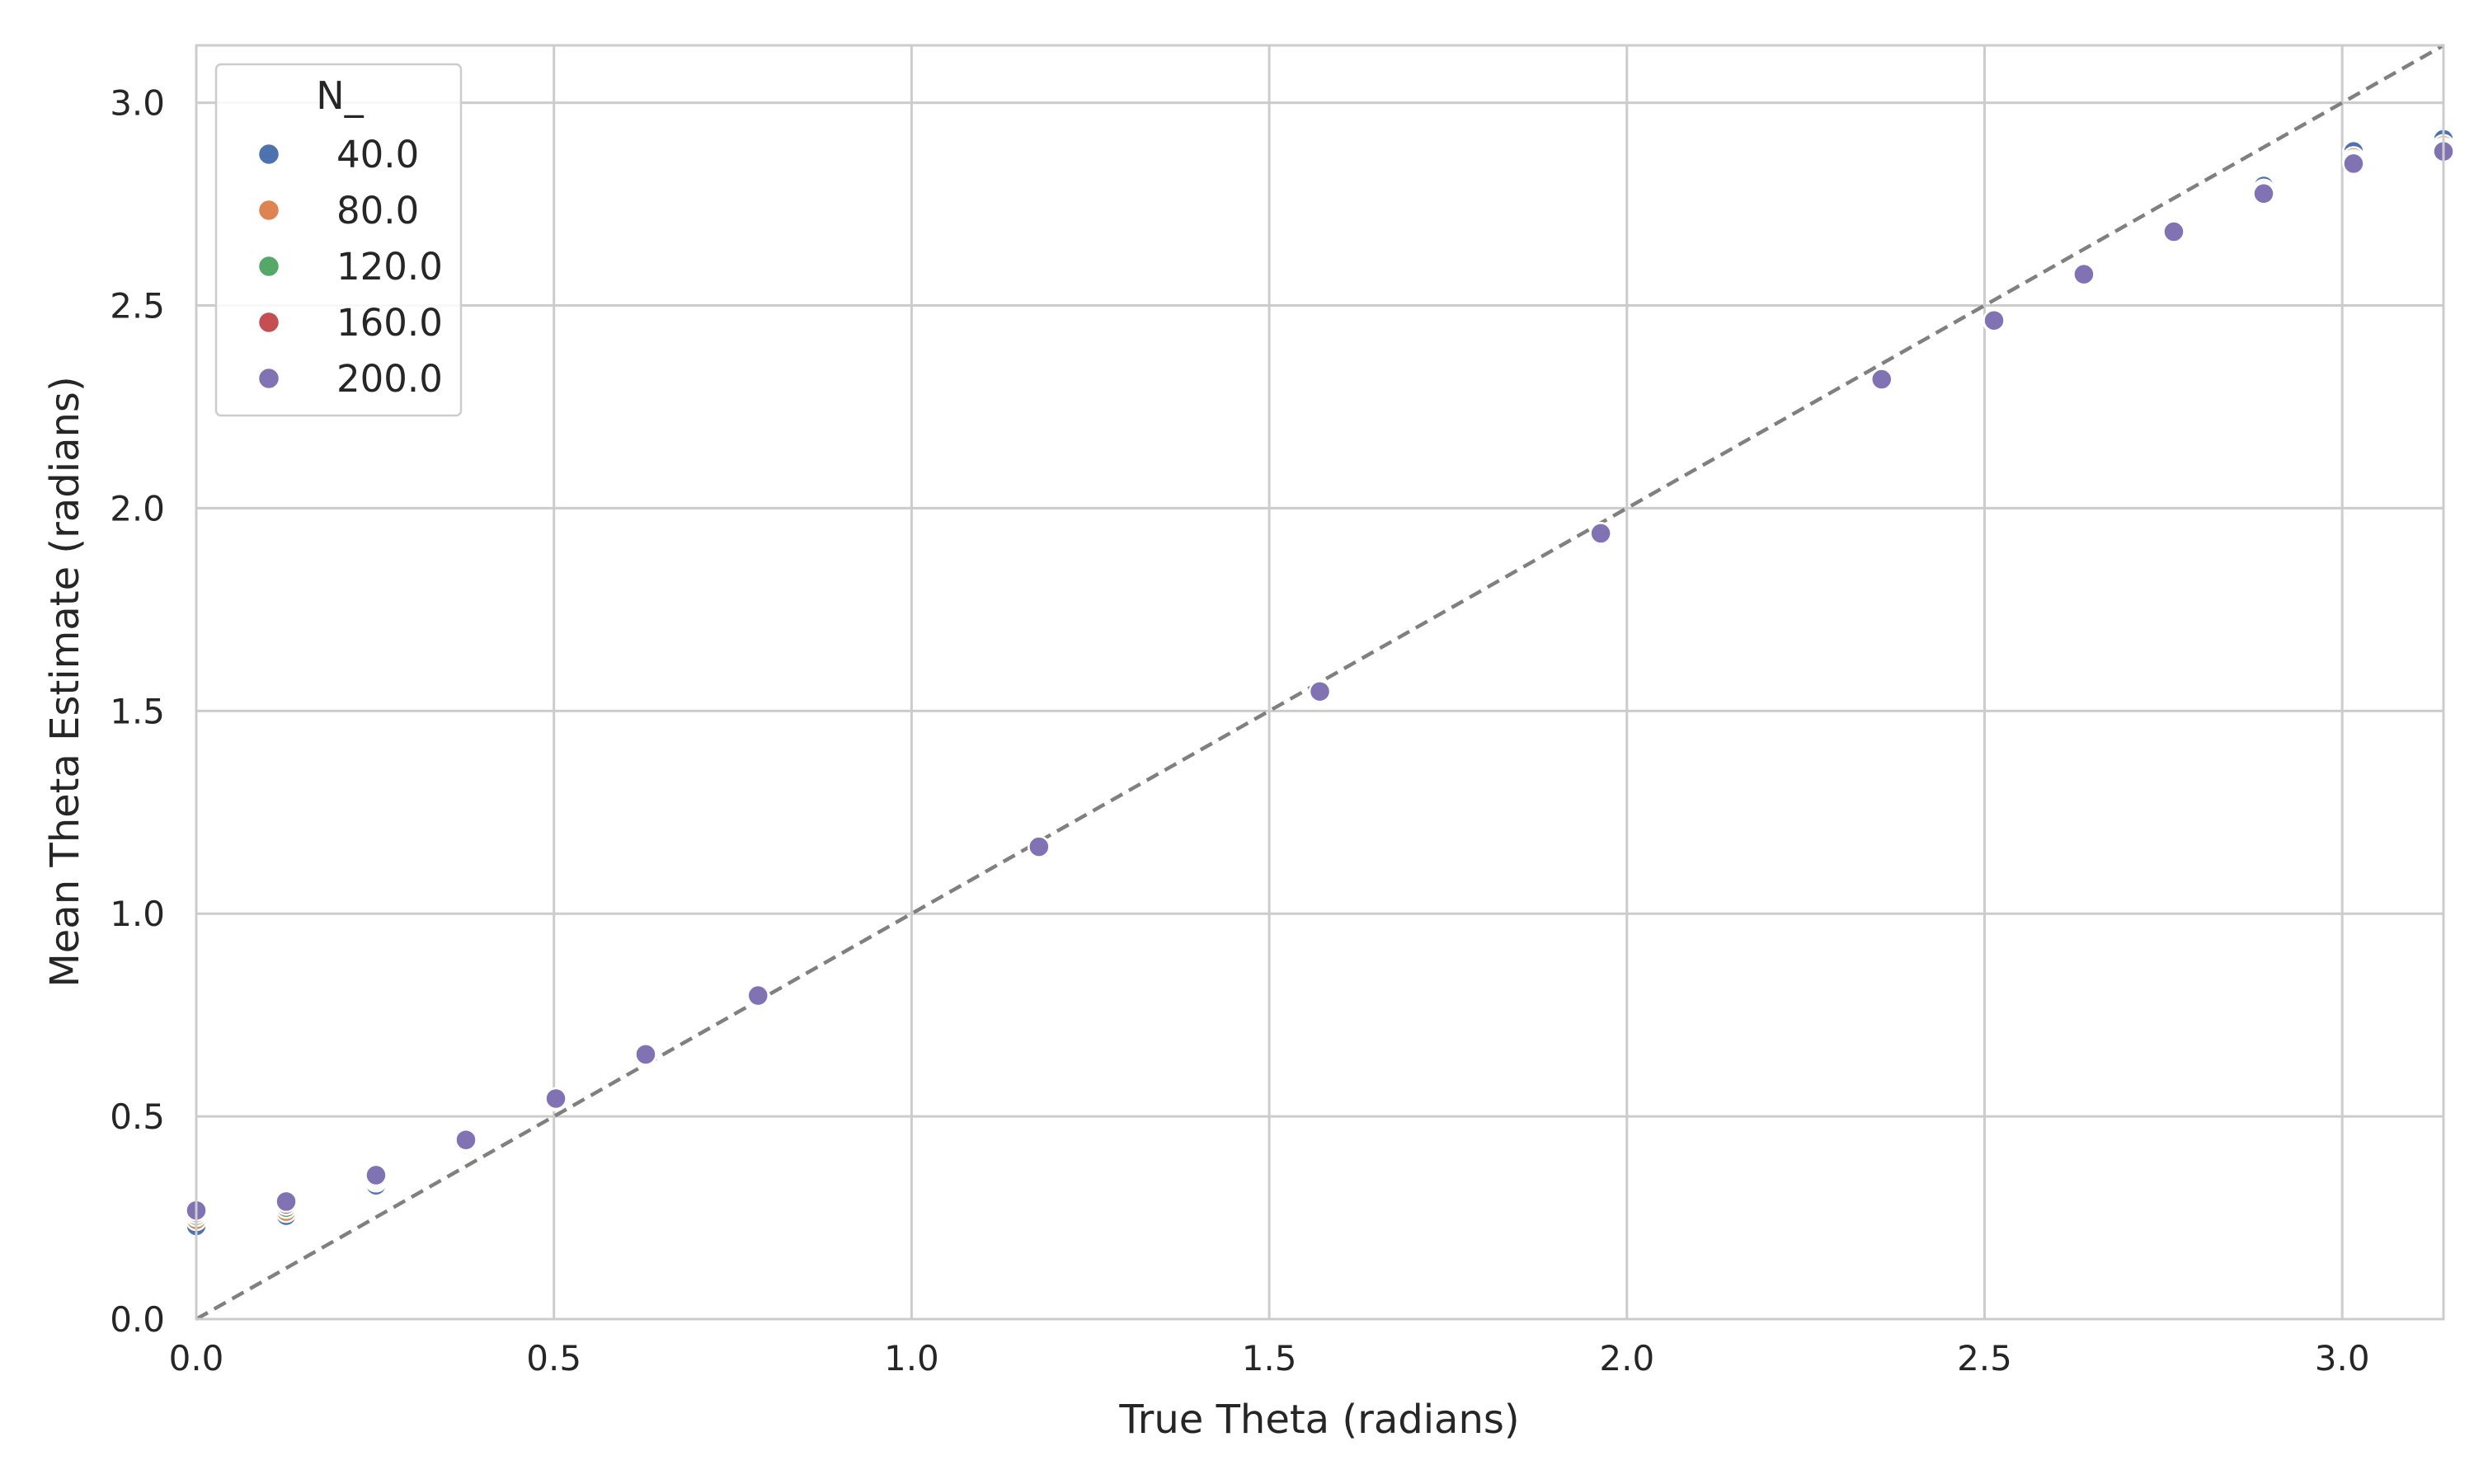 The image size is (2474, 1484). Describe the element at coordinates (196, 1358) in the screenshot. I see `x-tick-label: 0.0` at that location.